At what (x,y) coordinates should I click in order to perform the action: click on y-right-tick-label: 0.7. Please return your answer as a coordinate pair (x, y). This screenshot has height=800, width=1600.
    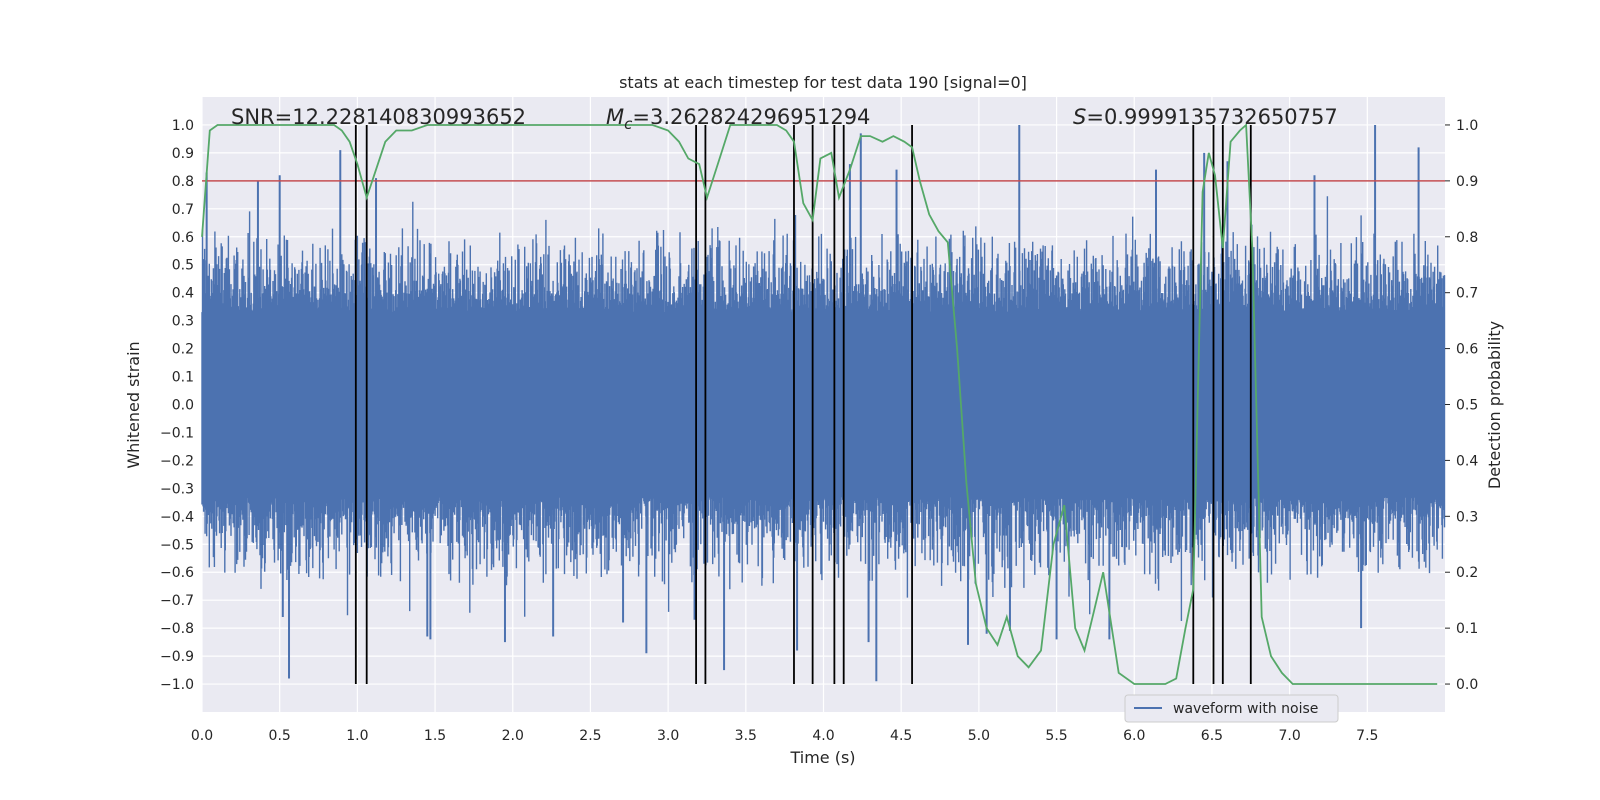
    Looking at the image, I should click on (1467, 294).